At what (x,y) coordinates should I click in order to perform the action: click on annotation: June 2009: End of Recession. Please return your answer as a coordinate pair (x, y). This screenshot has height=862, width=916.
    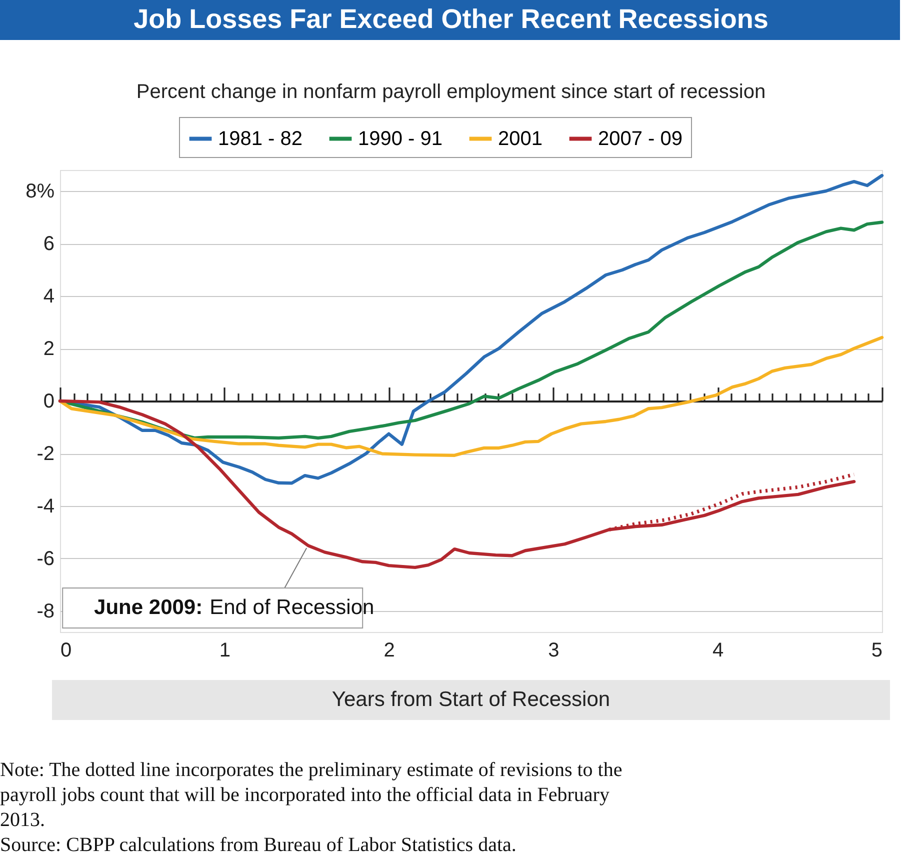
    Looking at the image, I should click on (234, 607).